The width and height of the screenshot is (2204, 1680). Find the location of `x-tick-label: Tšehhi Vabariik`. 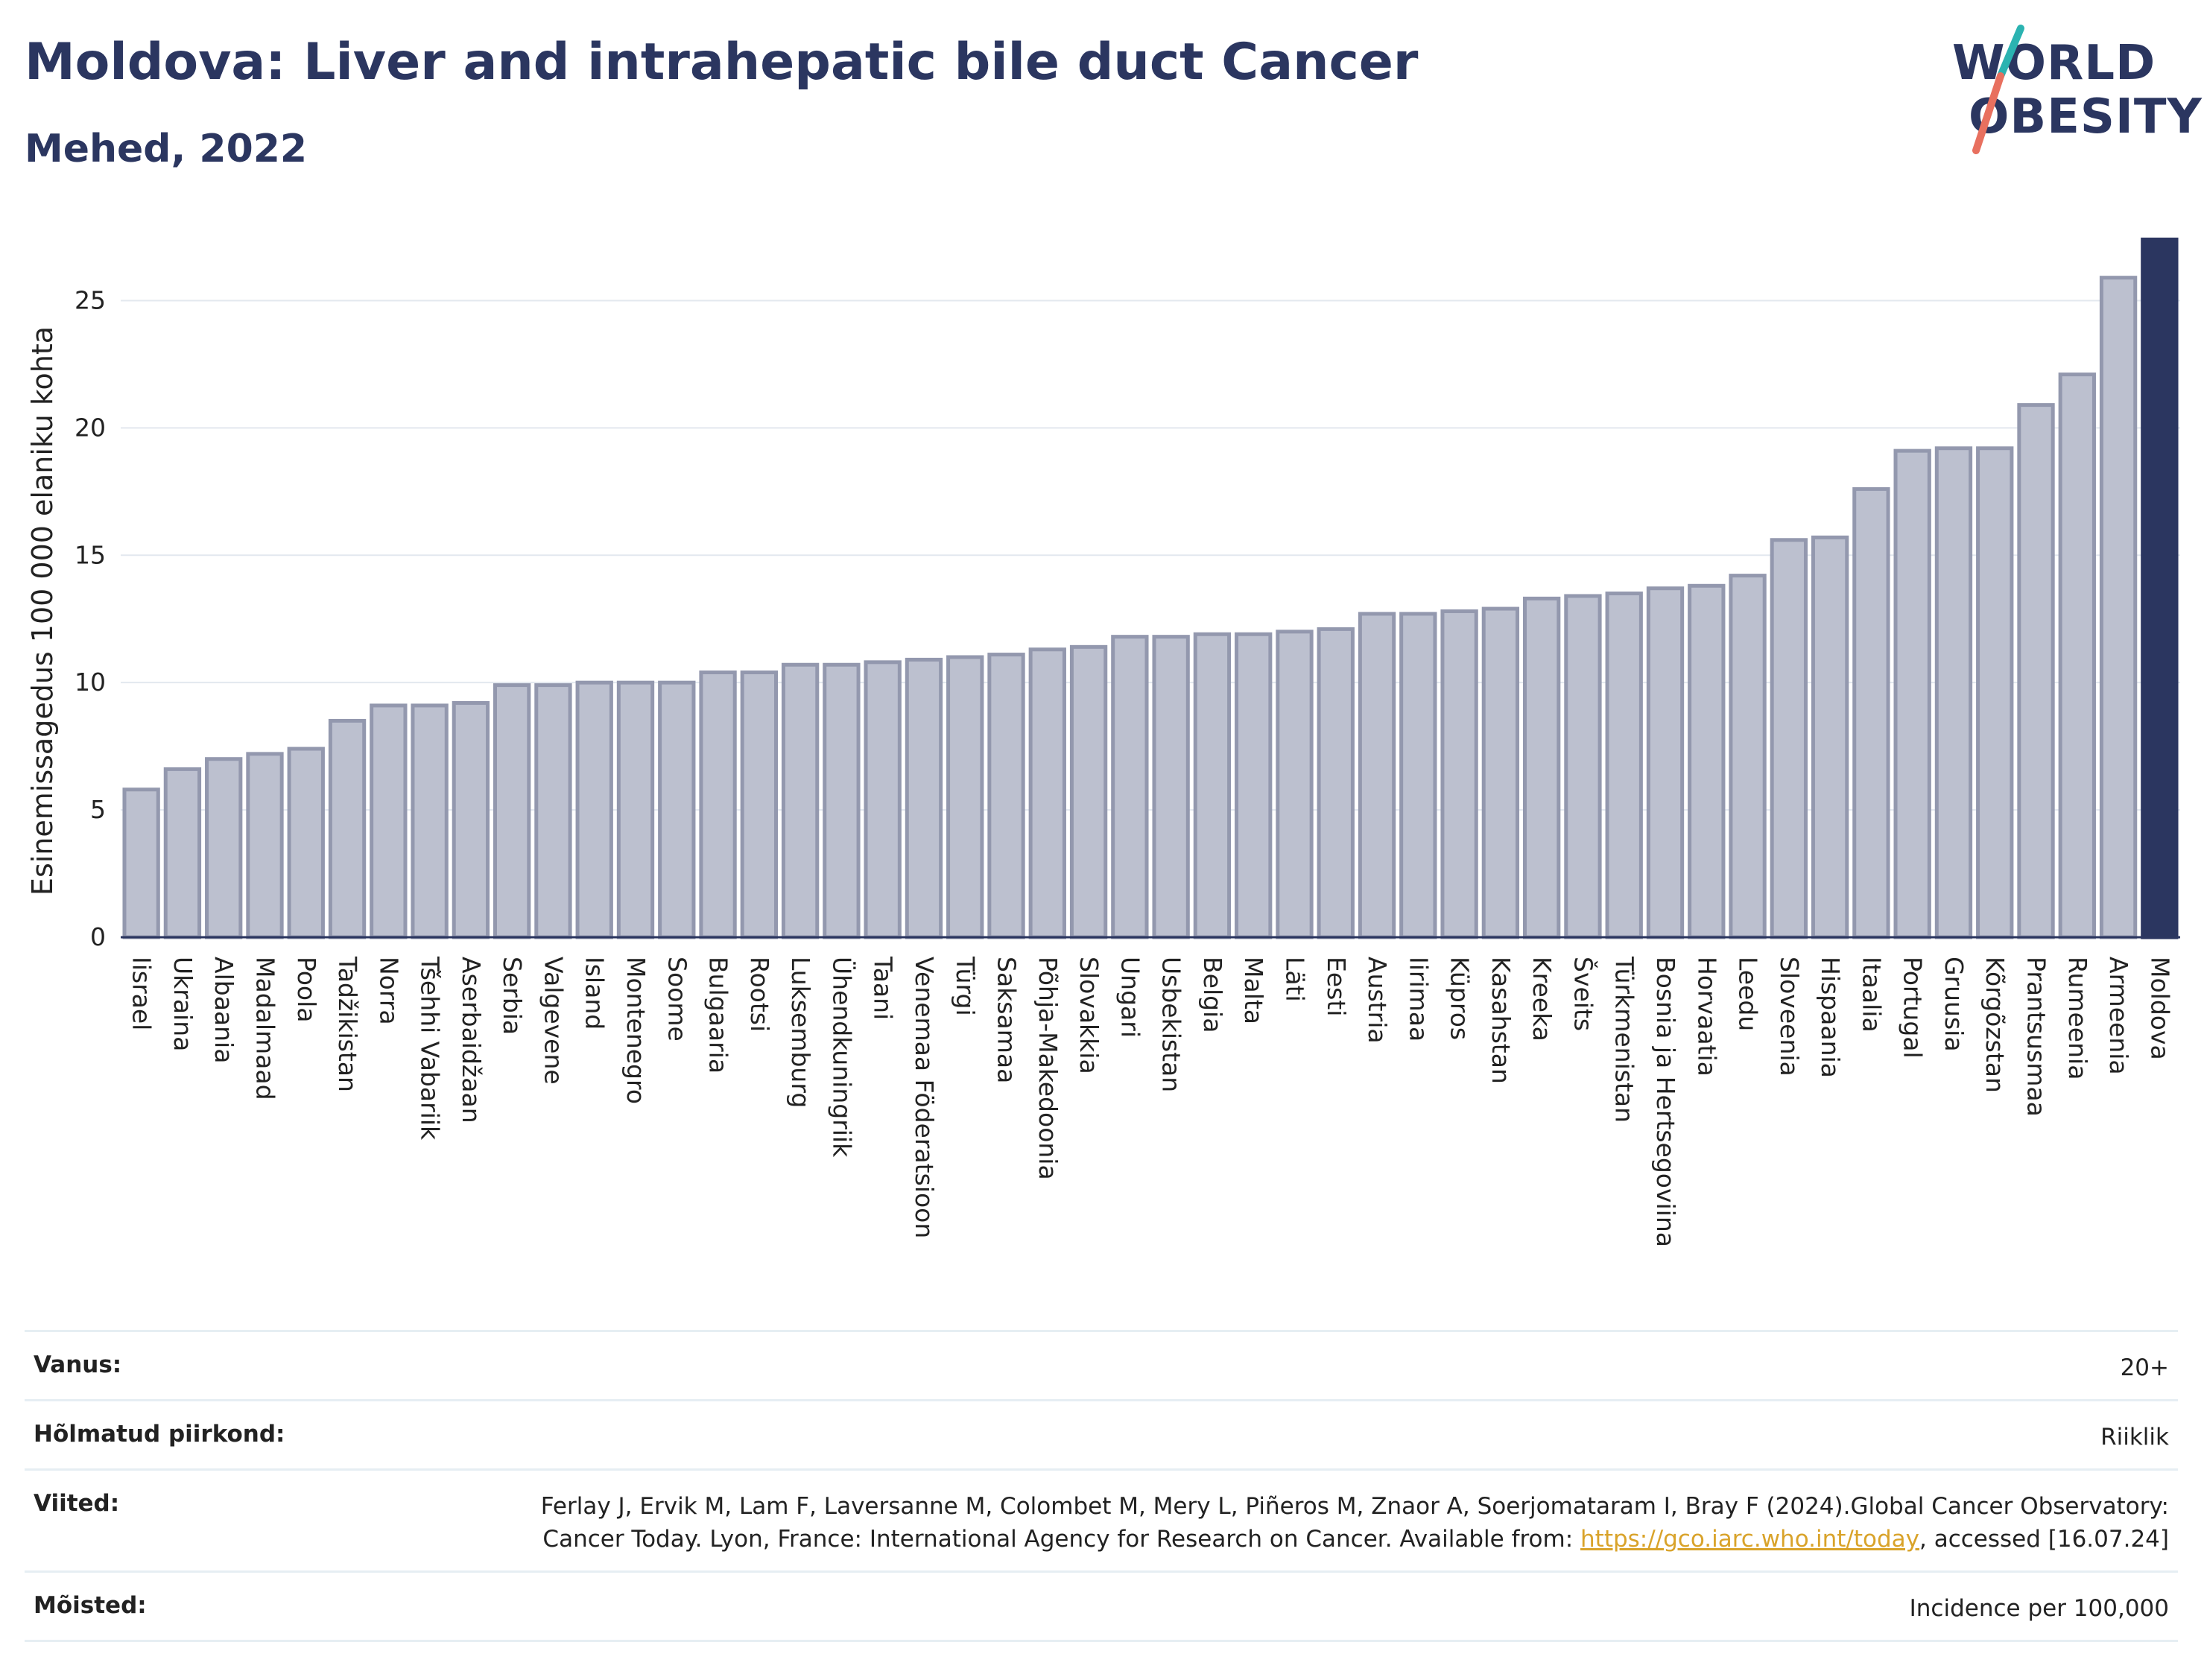

x-tick-label: Tšehhi Vabariik is located at coordinates (430, 1048).